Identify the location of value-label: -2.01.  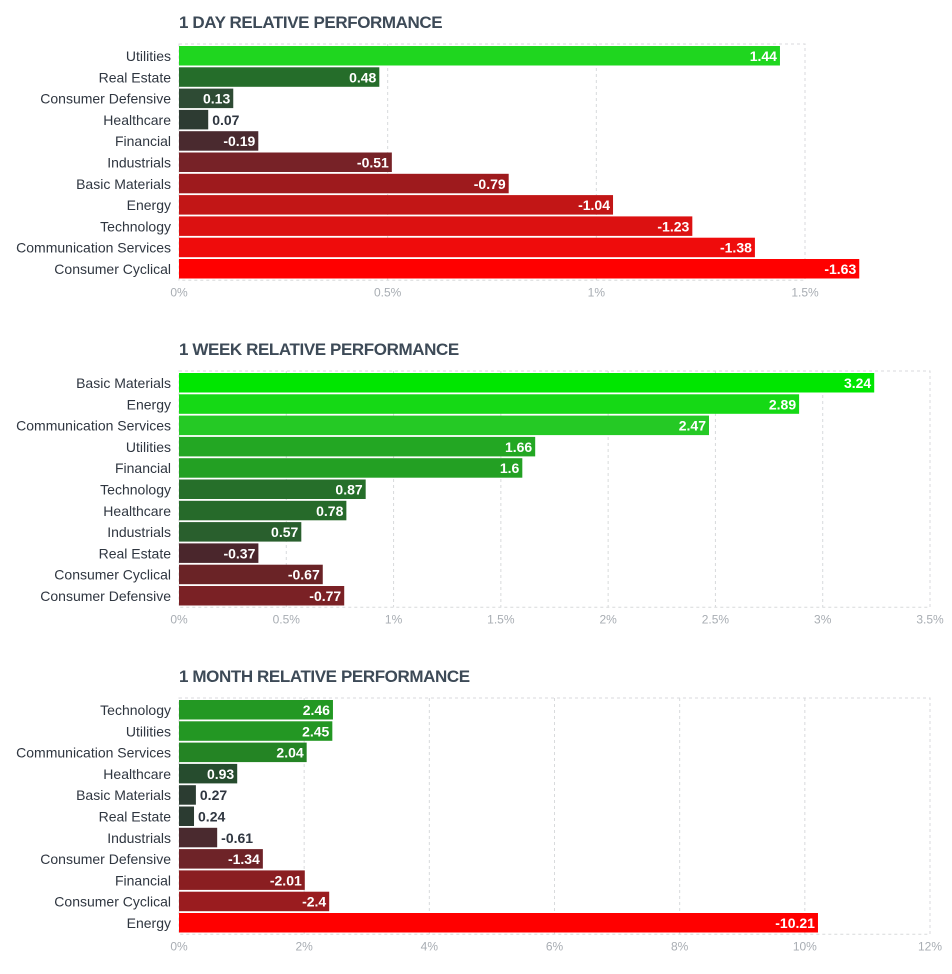
(286, 880).